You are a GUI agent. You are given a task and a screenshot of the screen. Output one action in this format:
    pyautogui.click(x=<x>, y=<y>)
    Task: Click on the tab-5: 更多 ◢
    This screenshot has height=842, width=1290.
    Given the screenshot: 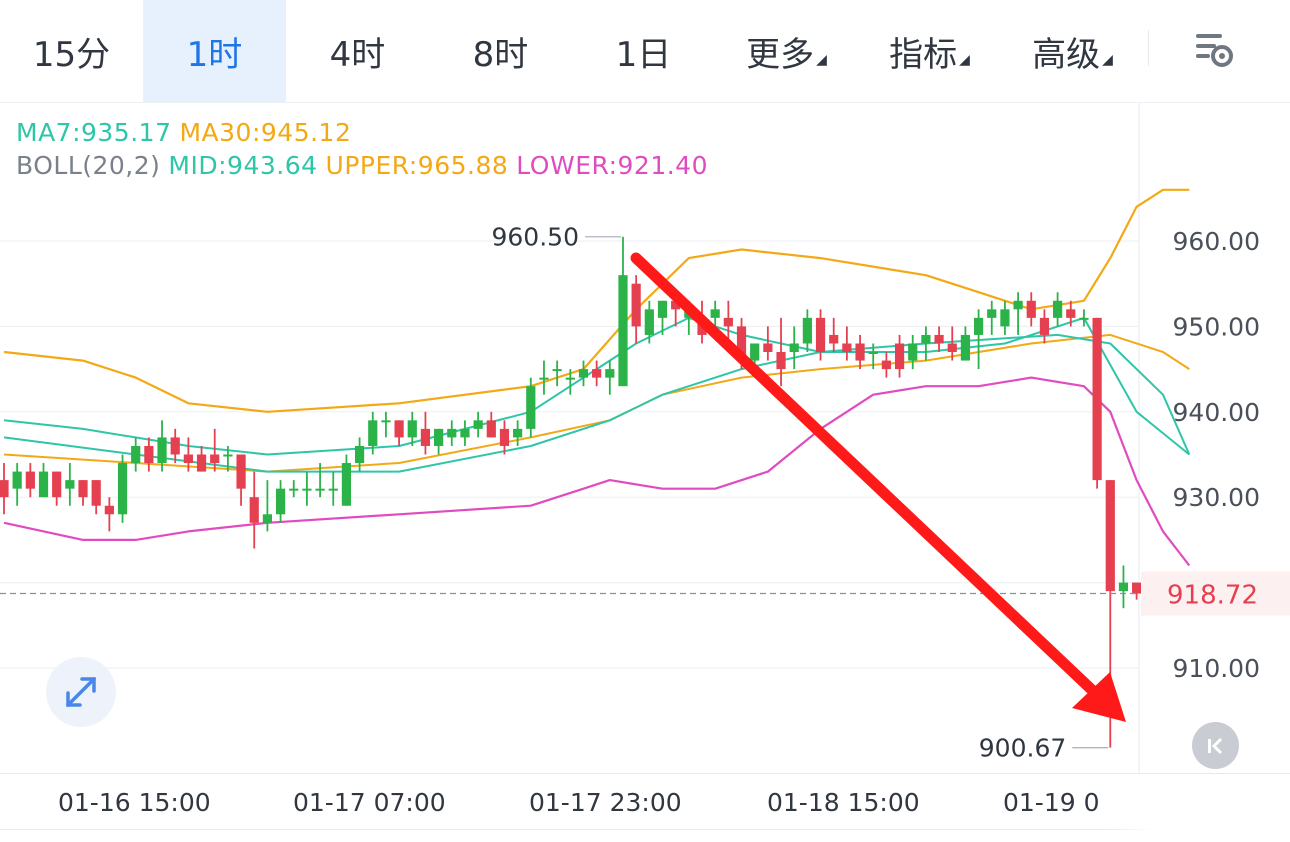 What is the action you would take?
    pyautogui.click(x=786, y=51)
    